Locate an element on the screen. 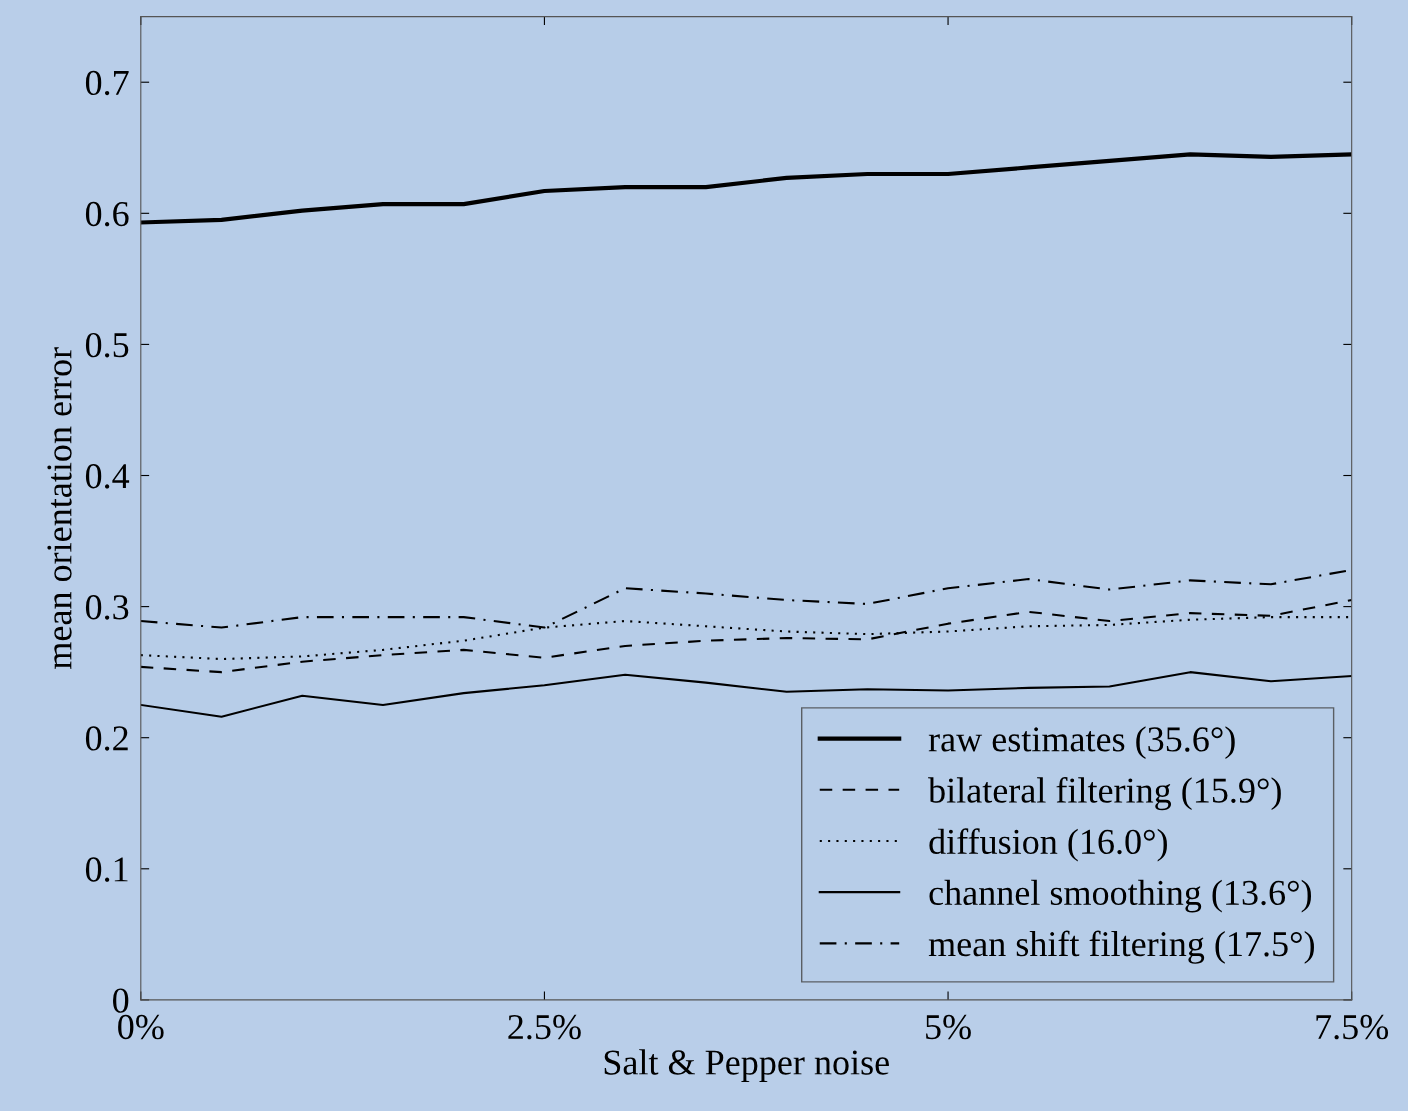  y-axis-title: mean orientation error is located at coordinates (59, 508).